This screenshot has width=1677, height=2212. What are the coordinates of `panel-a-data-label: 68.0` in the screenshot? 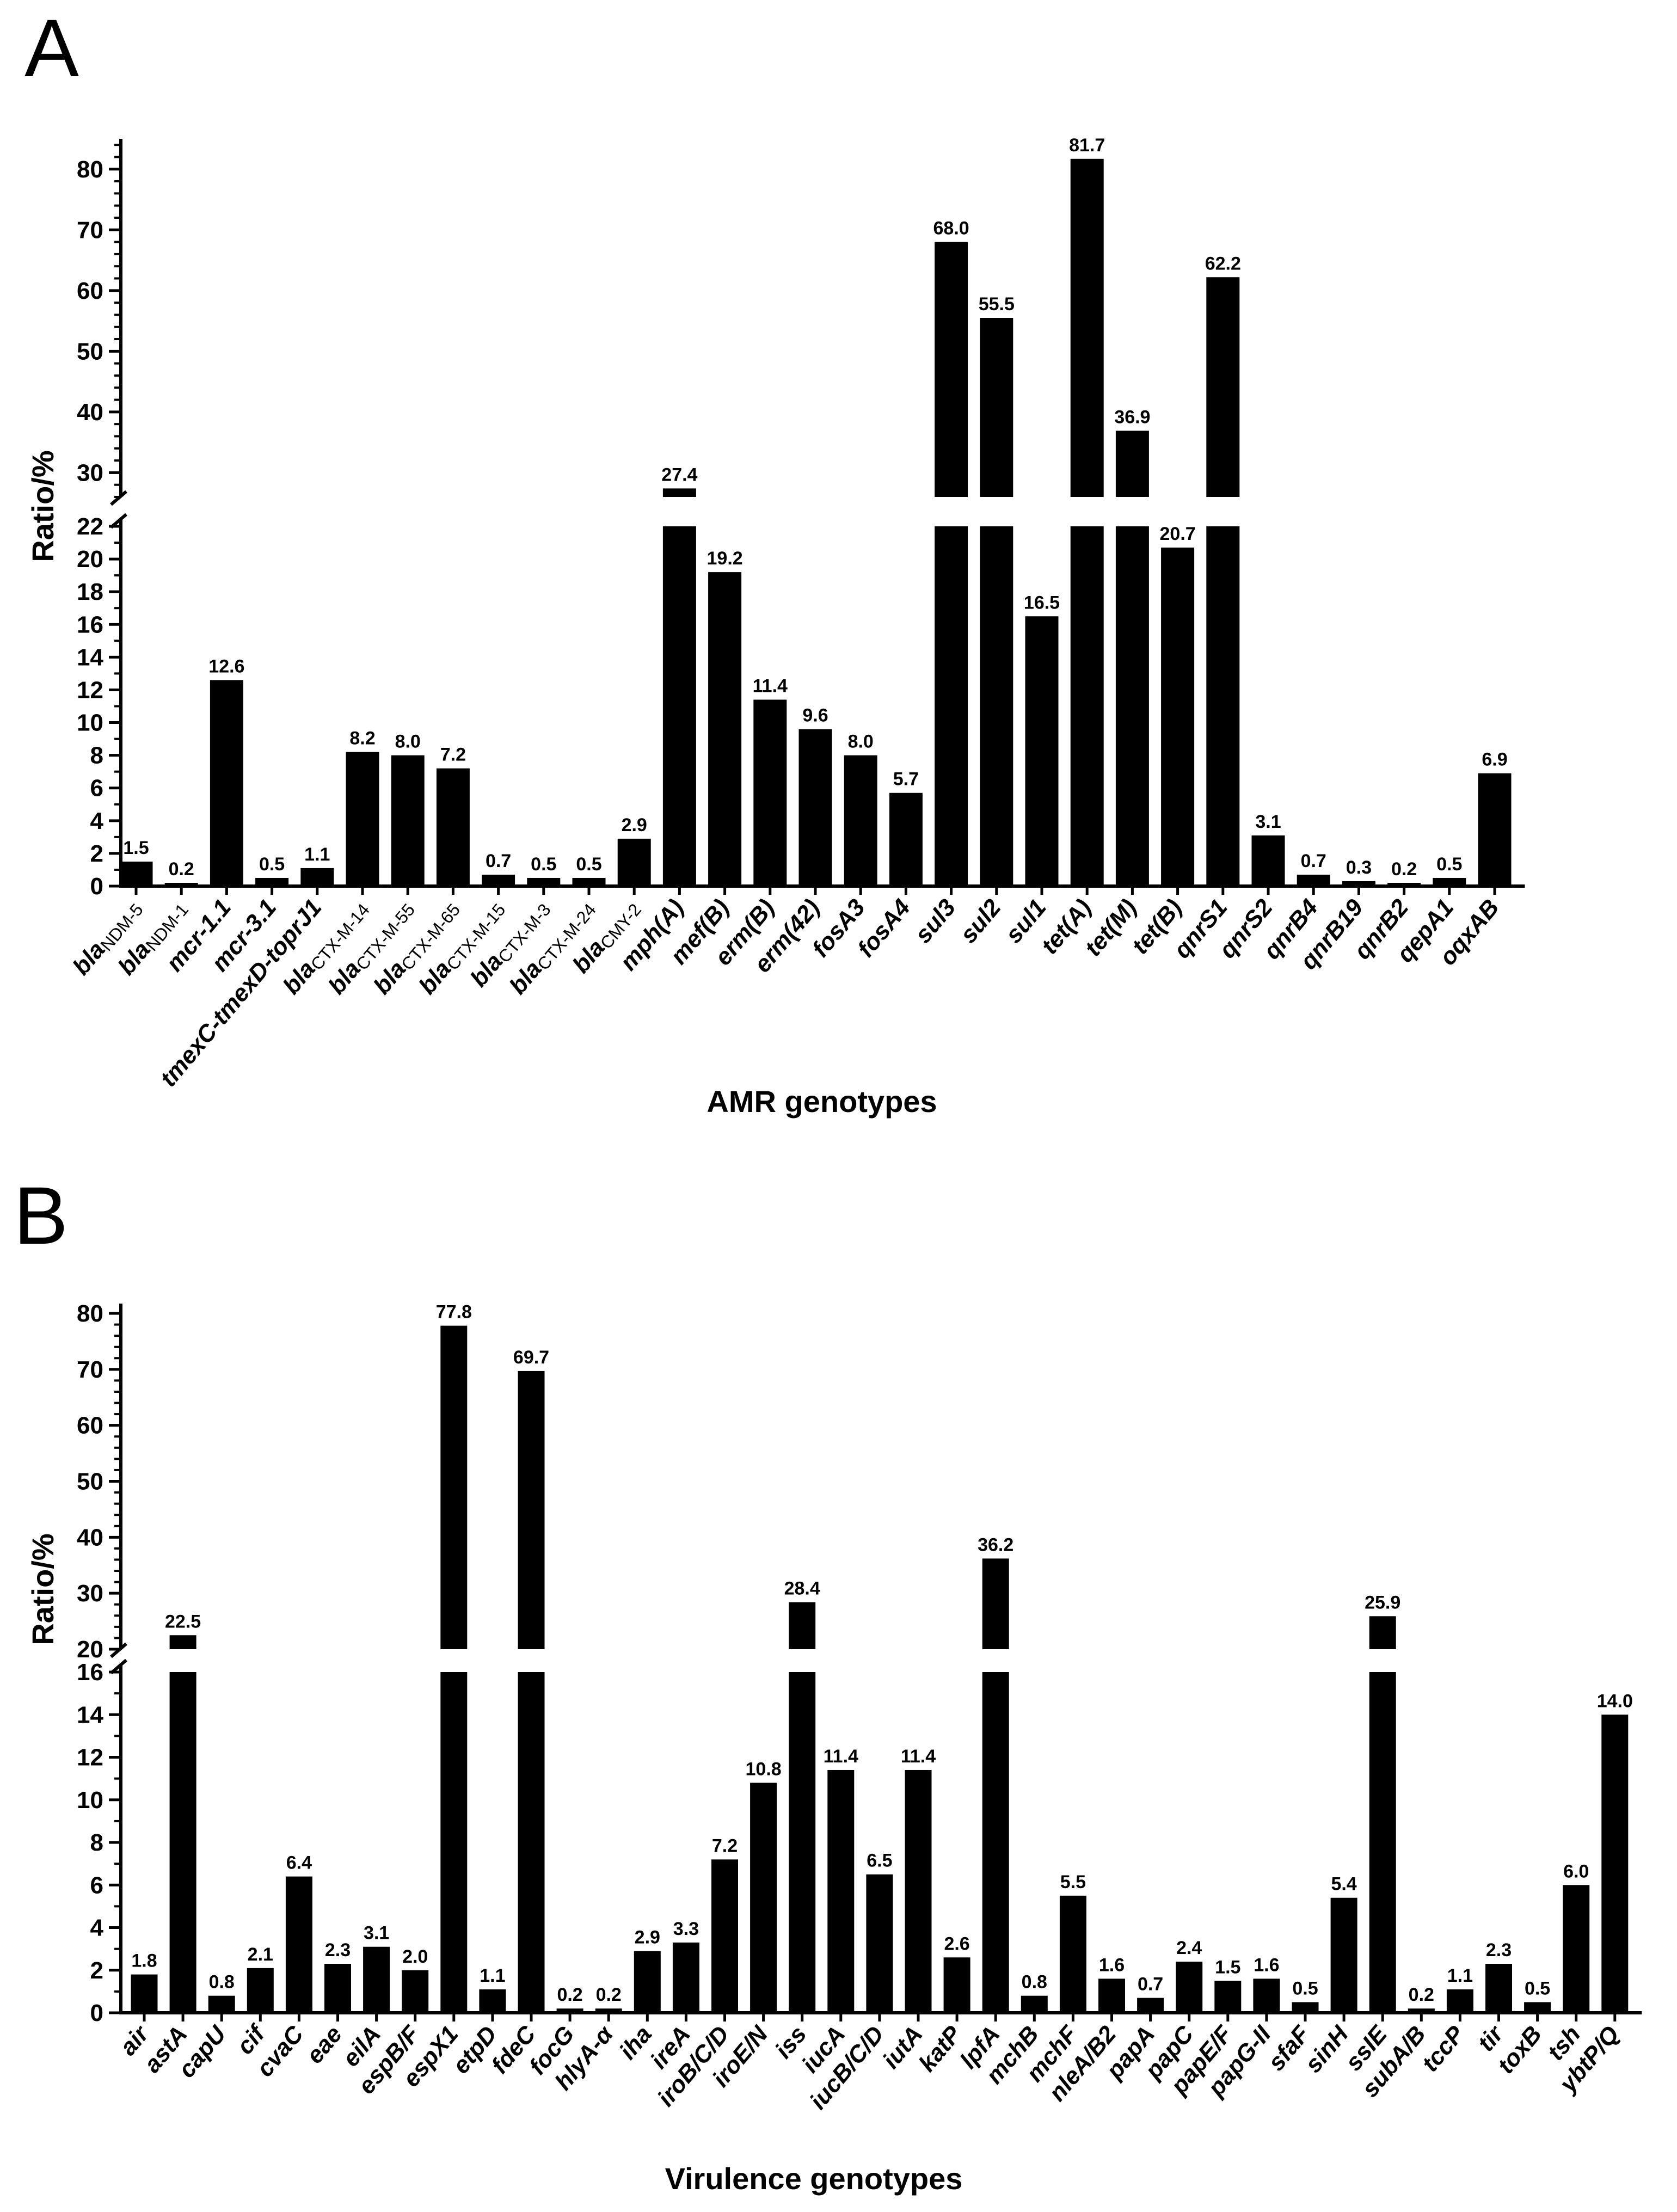 It's located at (951, 228).